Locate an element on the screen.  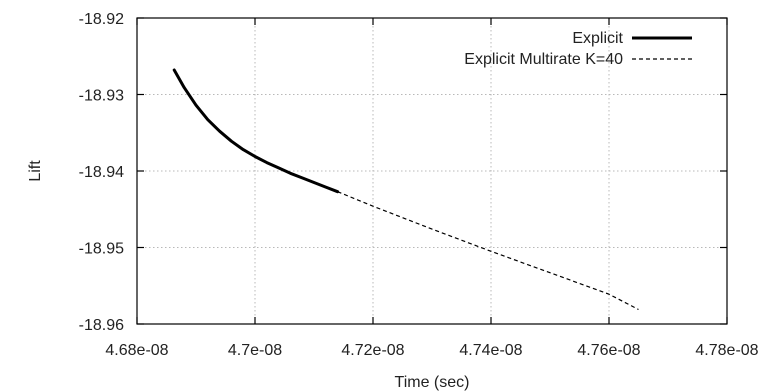
legend-label-explicit: Explicit is located at coordinates (597, 38).